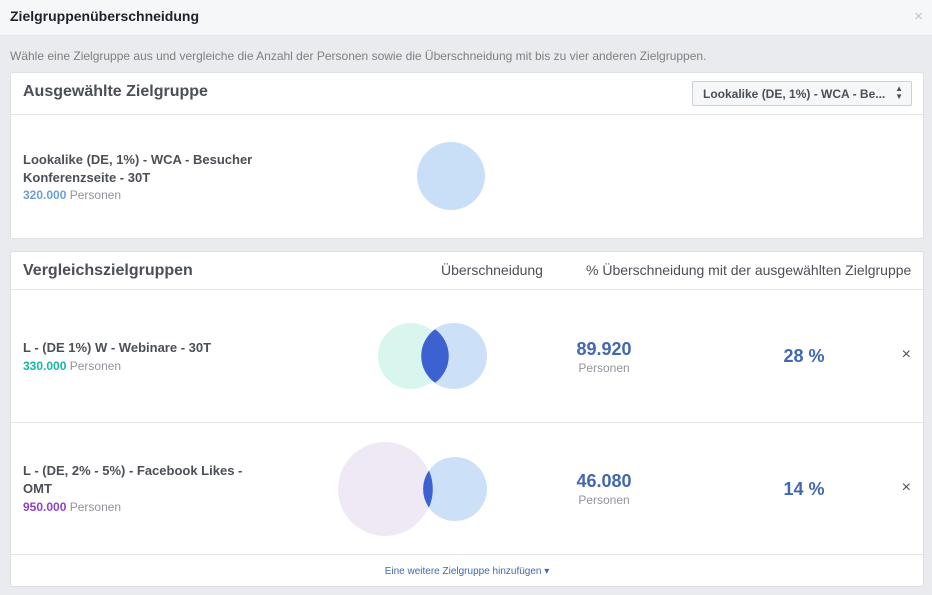 The image size is (932, 595). I want to click on selected-audience-name-line2: Konferenzseite - 30T, so click(87, 177).